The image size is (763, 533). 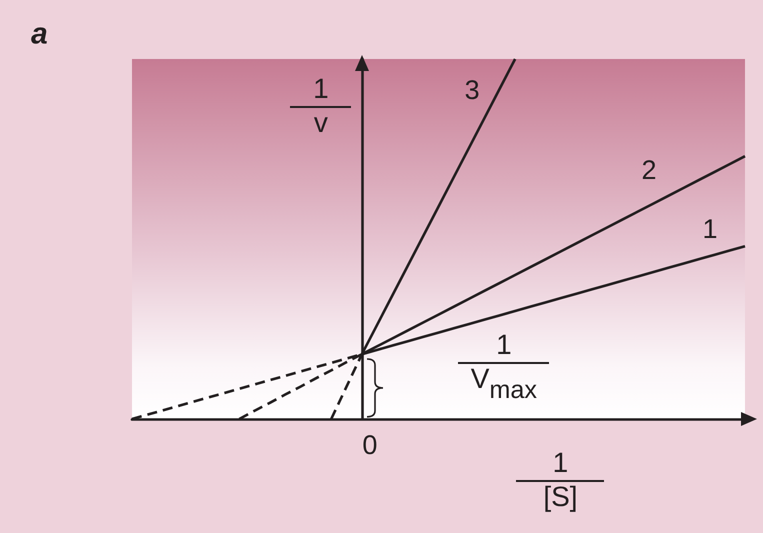 What do you see at coordinates (321, 105) in the screenshot?
I see `y-axis-title: 1 v` at bounding box center [321, 105].